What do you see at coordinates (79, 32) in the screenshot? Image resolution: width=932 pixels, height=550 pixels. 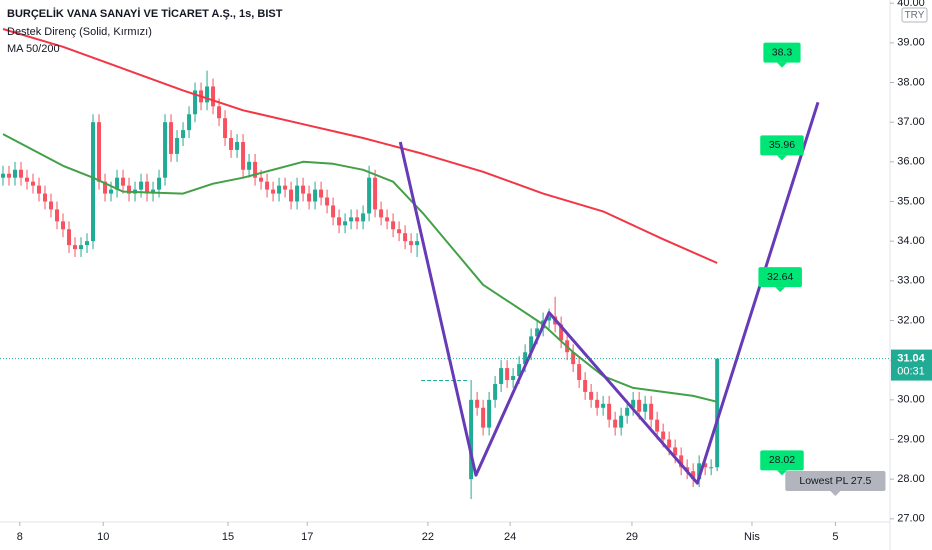 I see `legend-line: Destek Direnç (Solid, Kırmızı)` at bounding box center [79, 32].